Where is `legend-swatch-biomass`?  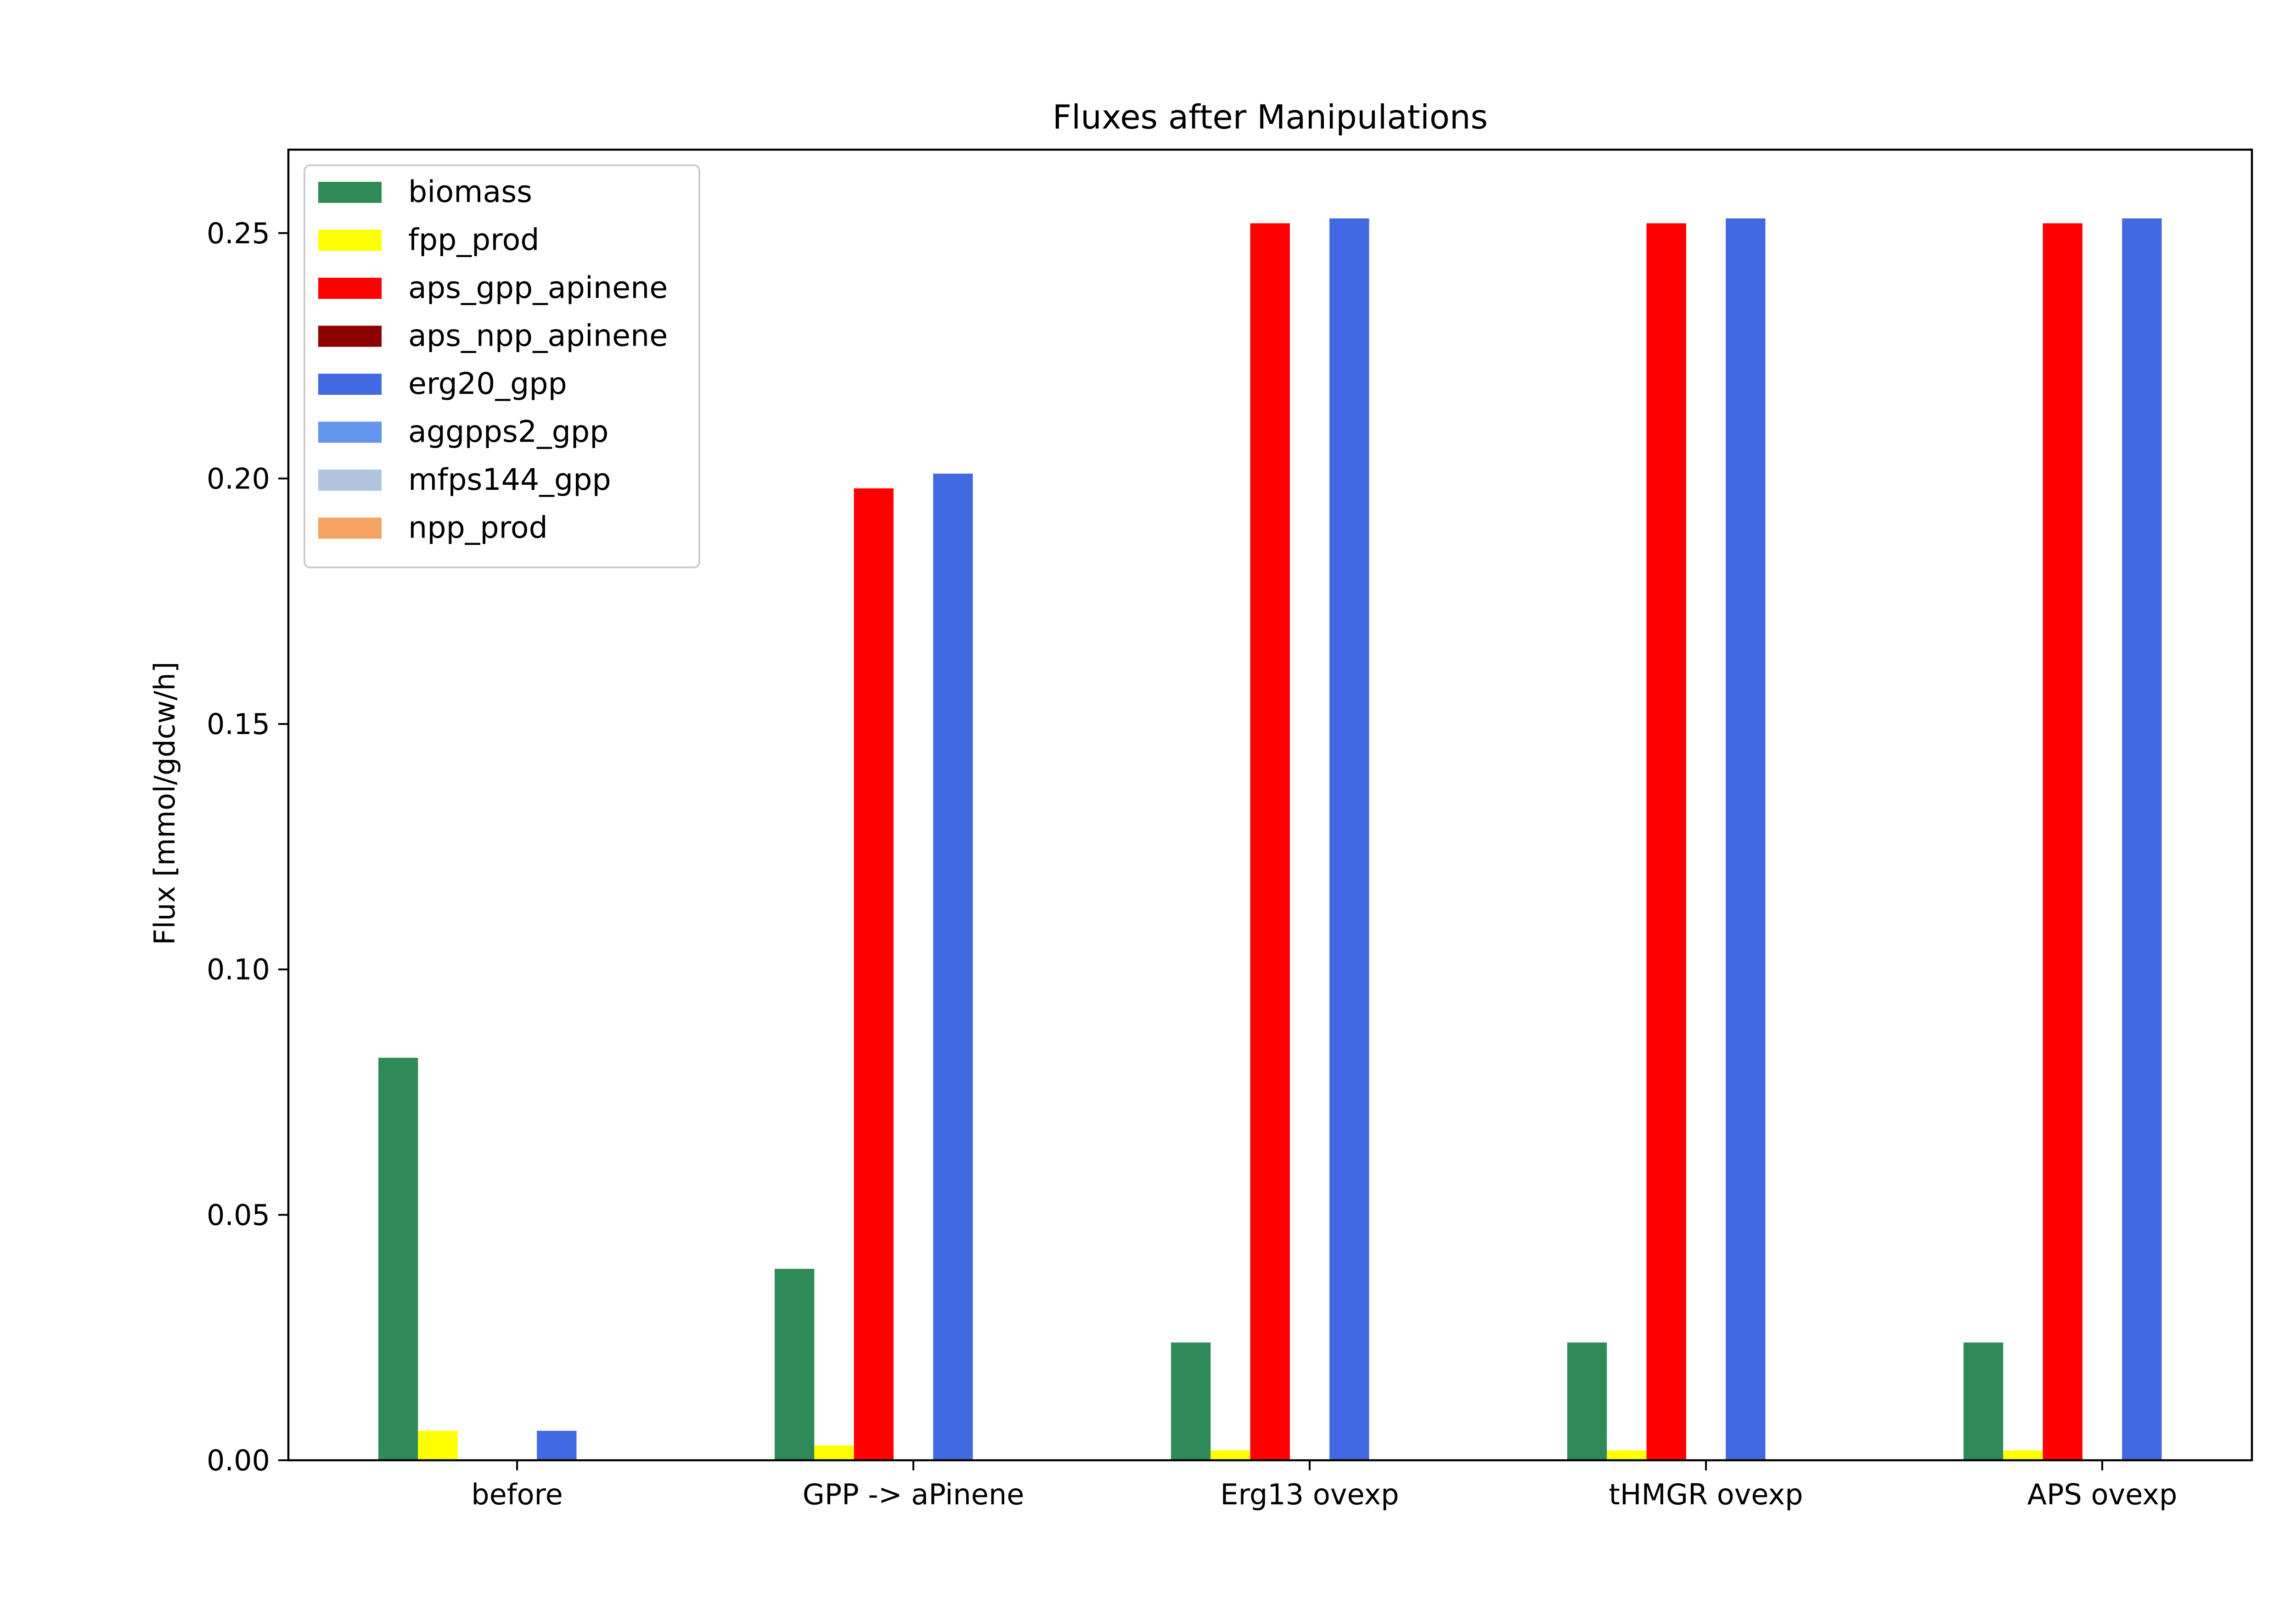
legend-swatch-biomass is located at coordinates (350, 193).